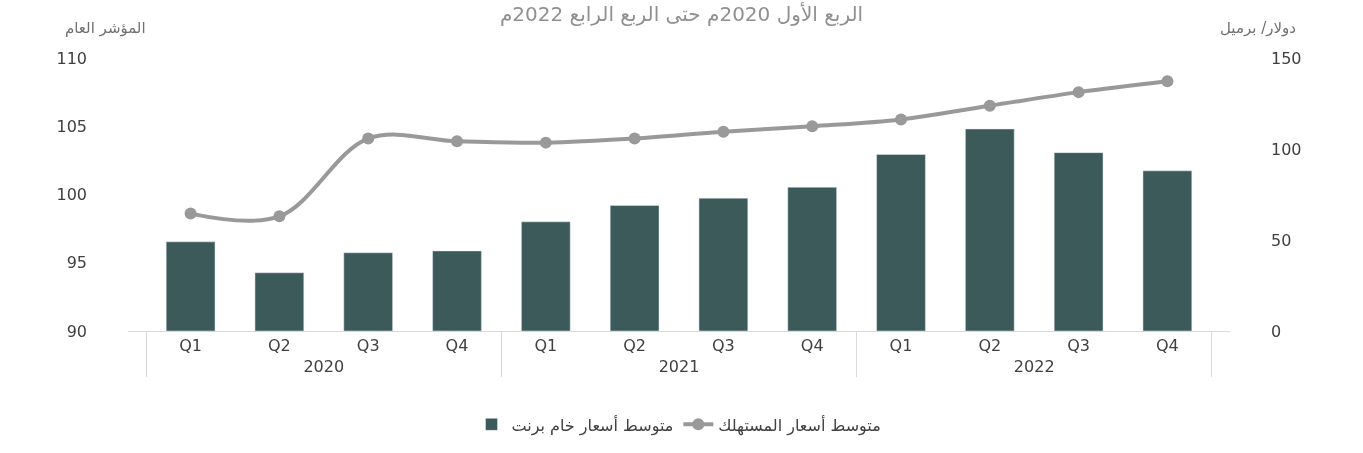 The width and height of the screenshot is (1363, 453). I want to click on legend-label: متوسط أسعار خام برنت, so click(592, 425).